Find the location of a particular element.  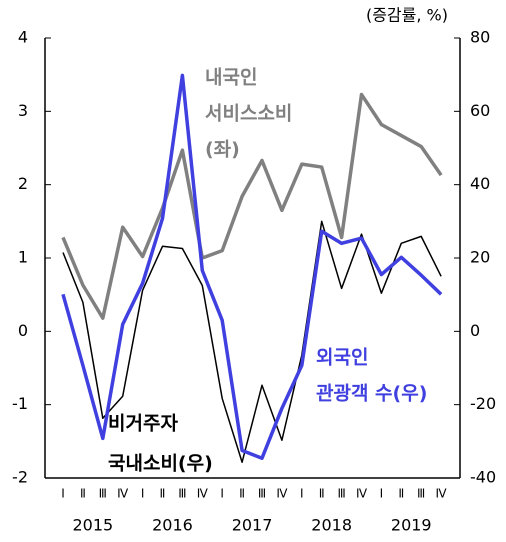

year-label: 2016 is located at coordinates (172, 525).